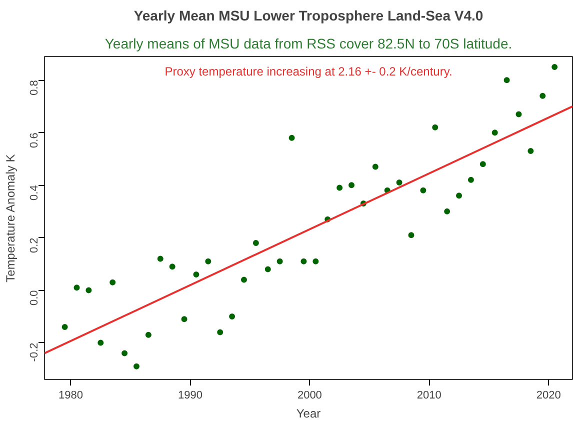 Image resolution: width=574 pixels, height=423 pixels. What do you see at coordinates (190, 396) in the screenshot?
I see `x-tick-label: 1990` at bounding box center [190, 396].